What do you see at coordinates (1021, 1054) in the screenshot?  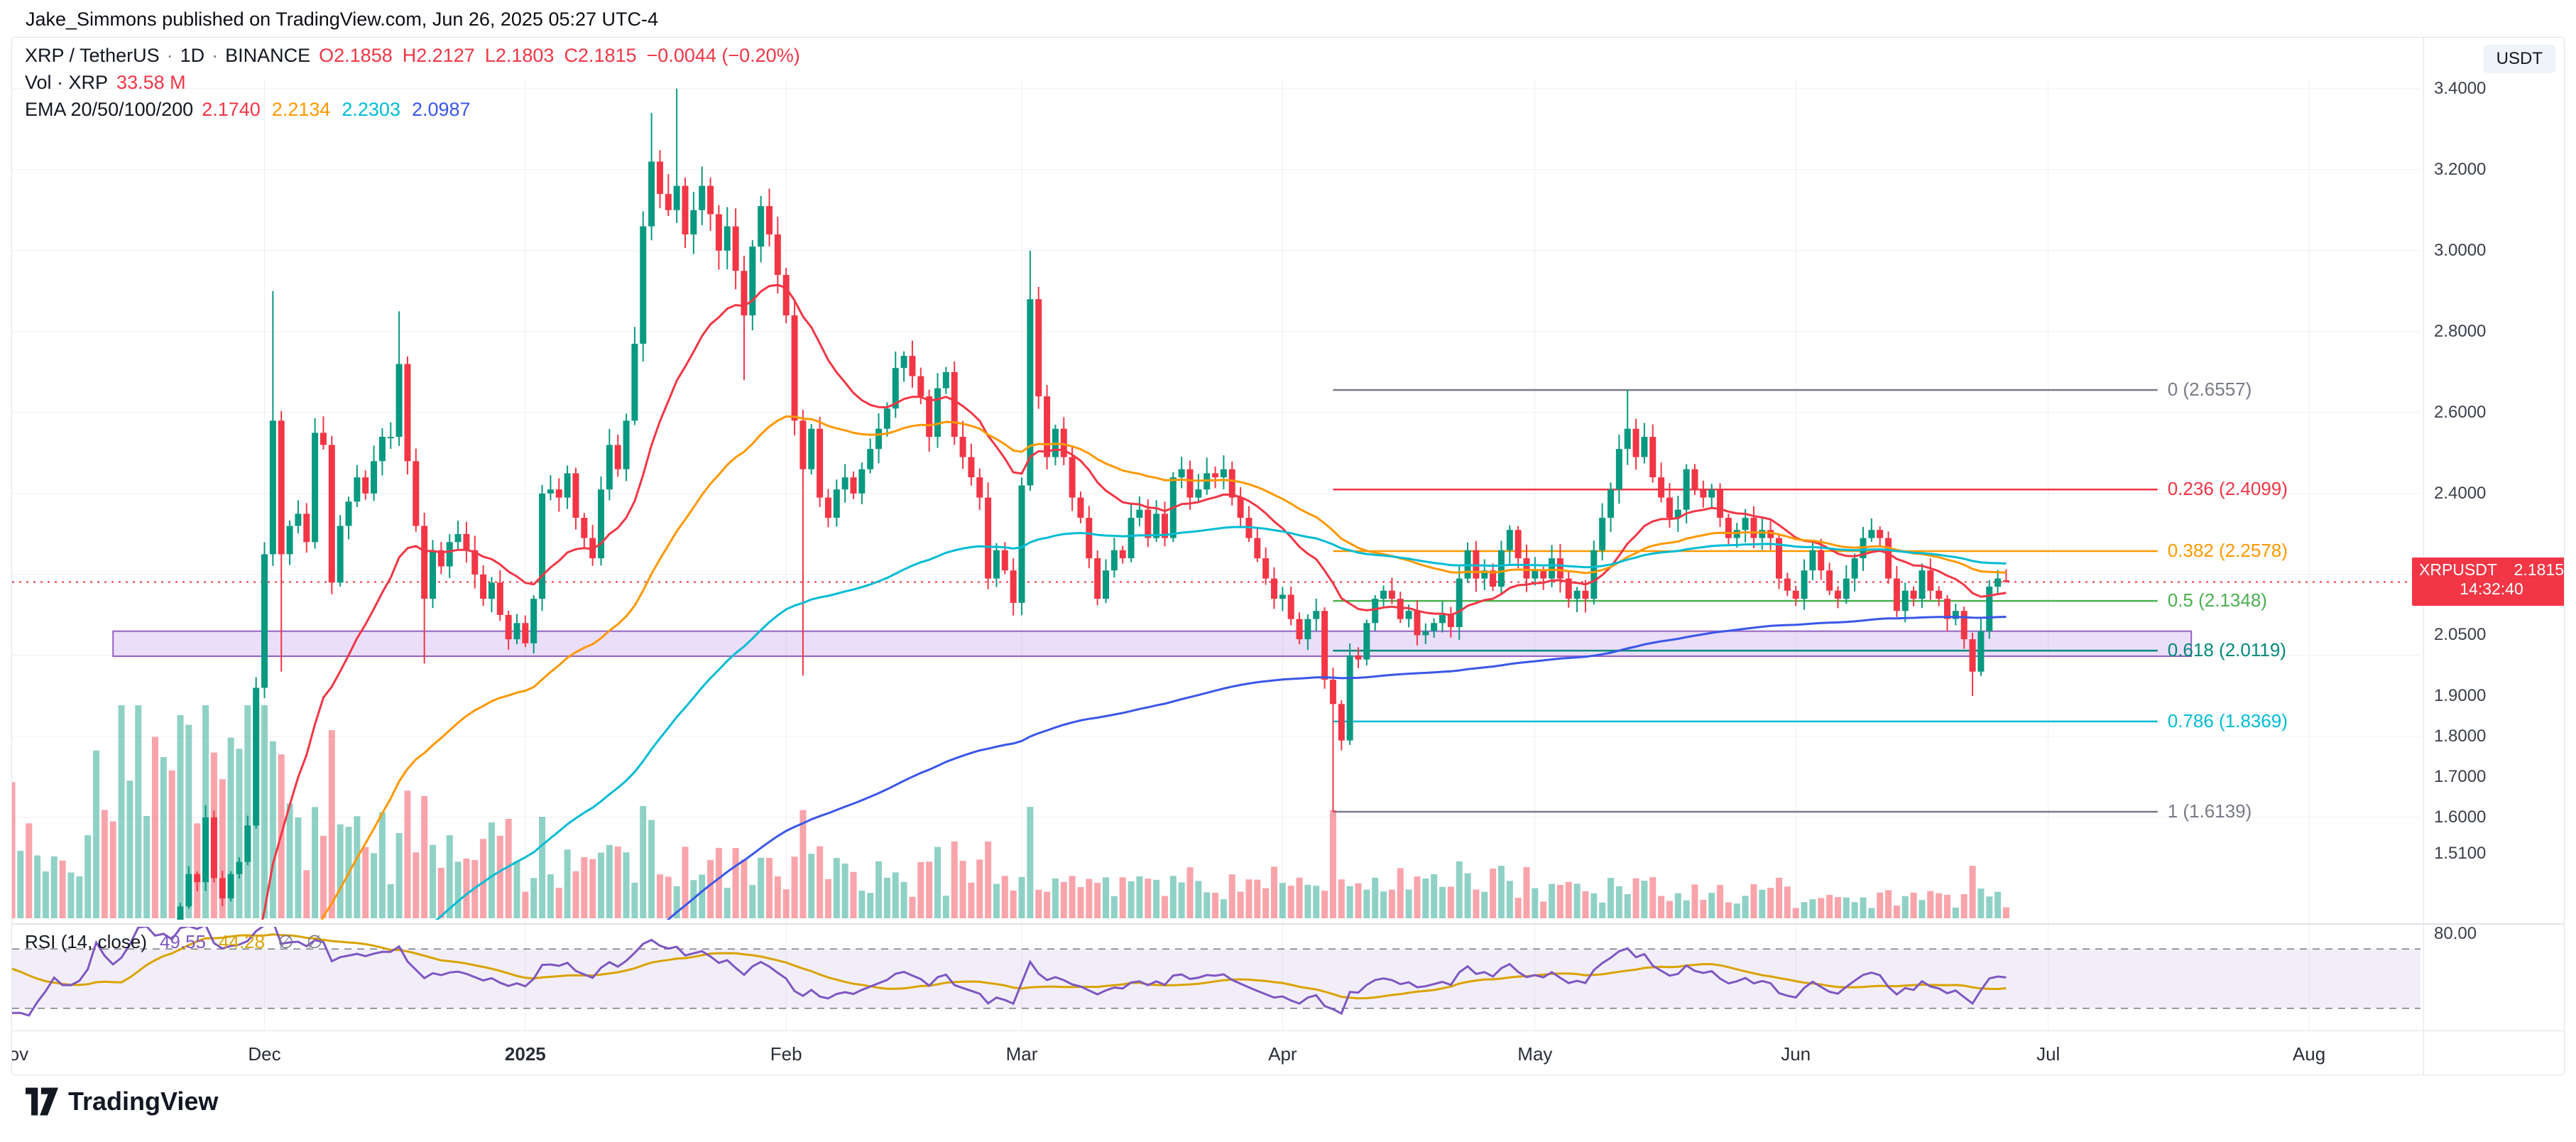 I see `time-axis-label: Mar` at bounding box center [1021, 1054].